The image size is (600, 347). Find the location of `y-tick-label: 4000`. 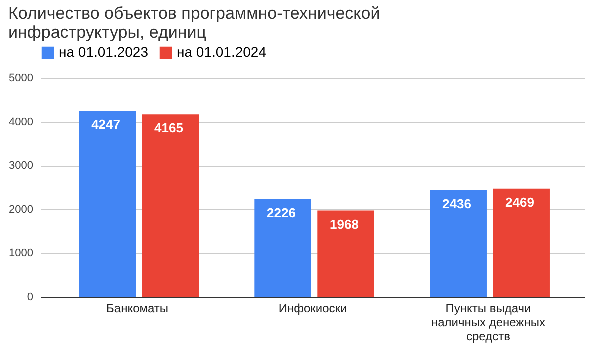

y-tick-label: 4000 is located at coordinates (21, 122).